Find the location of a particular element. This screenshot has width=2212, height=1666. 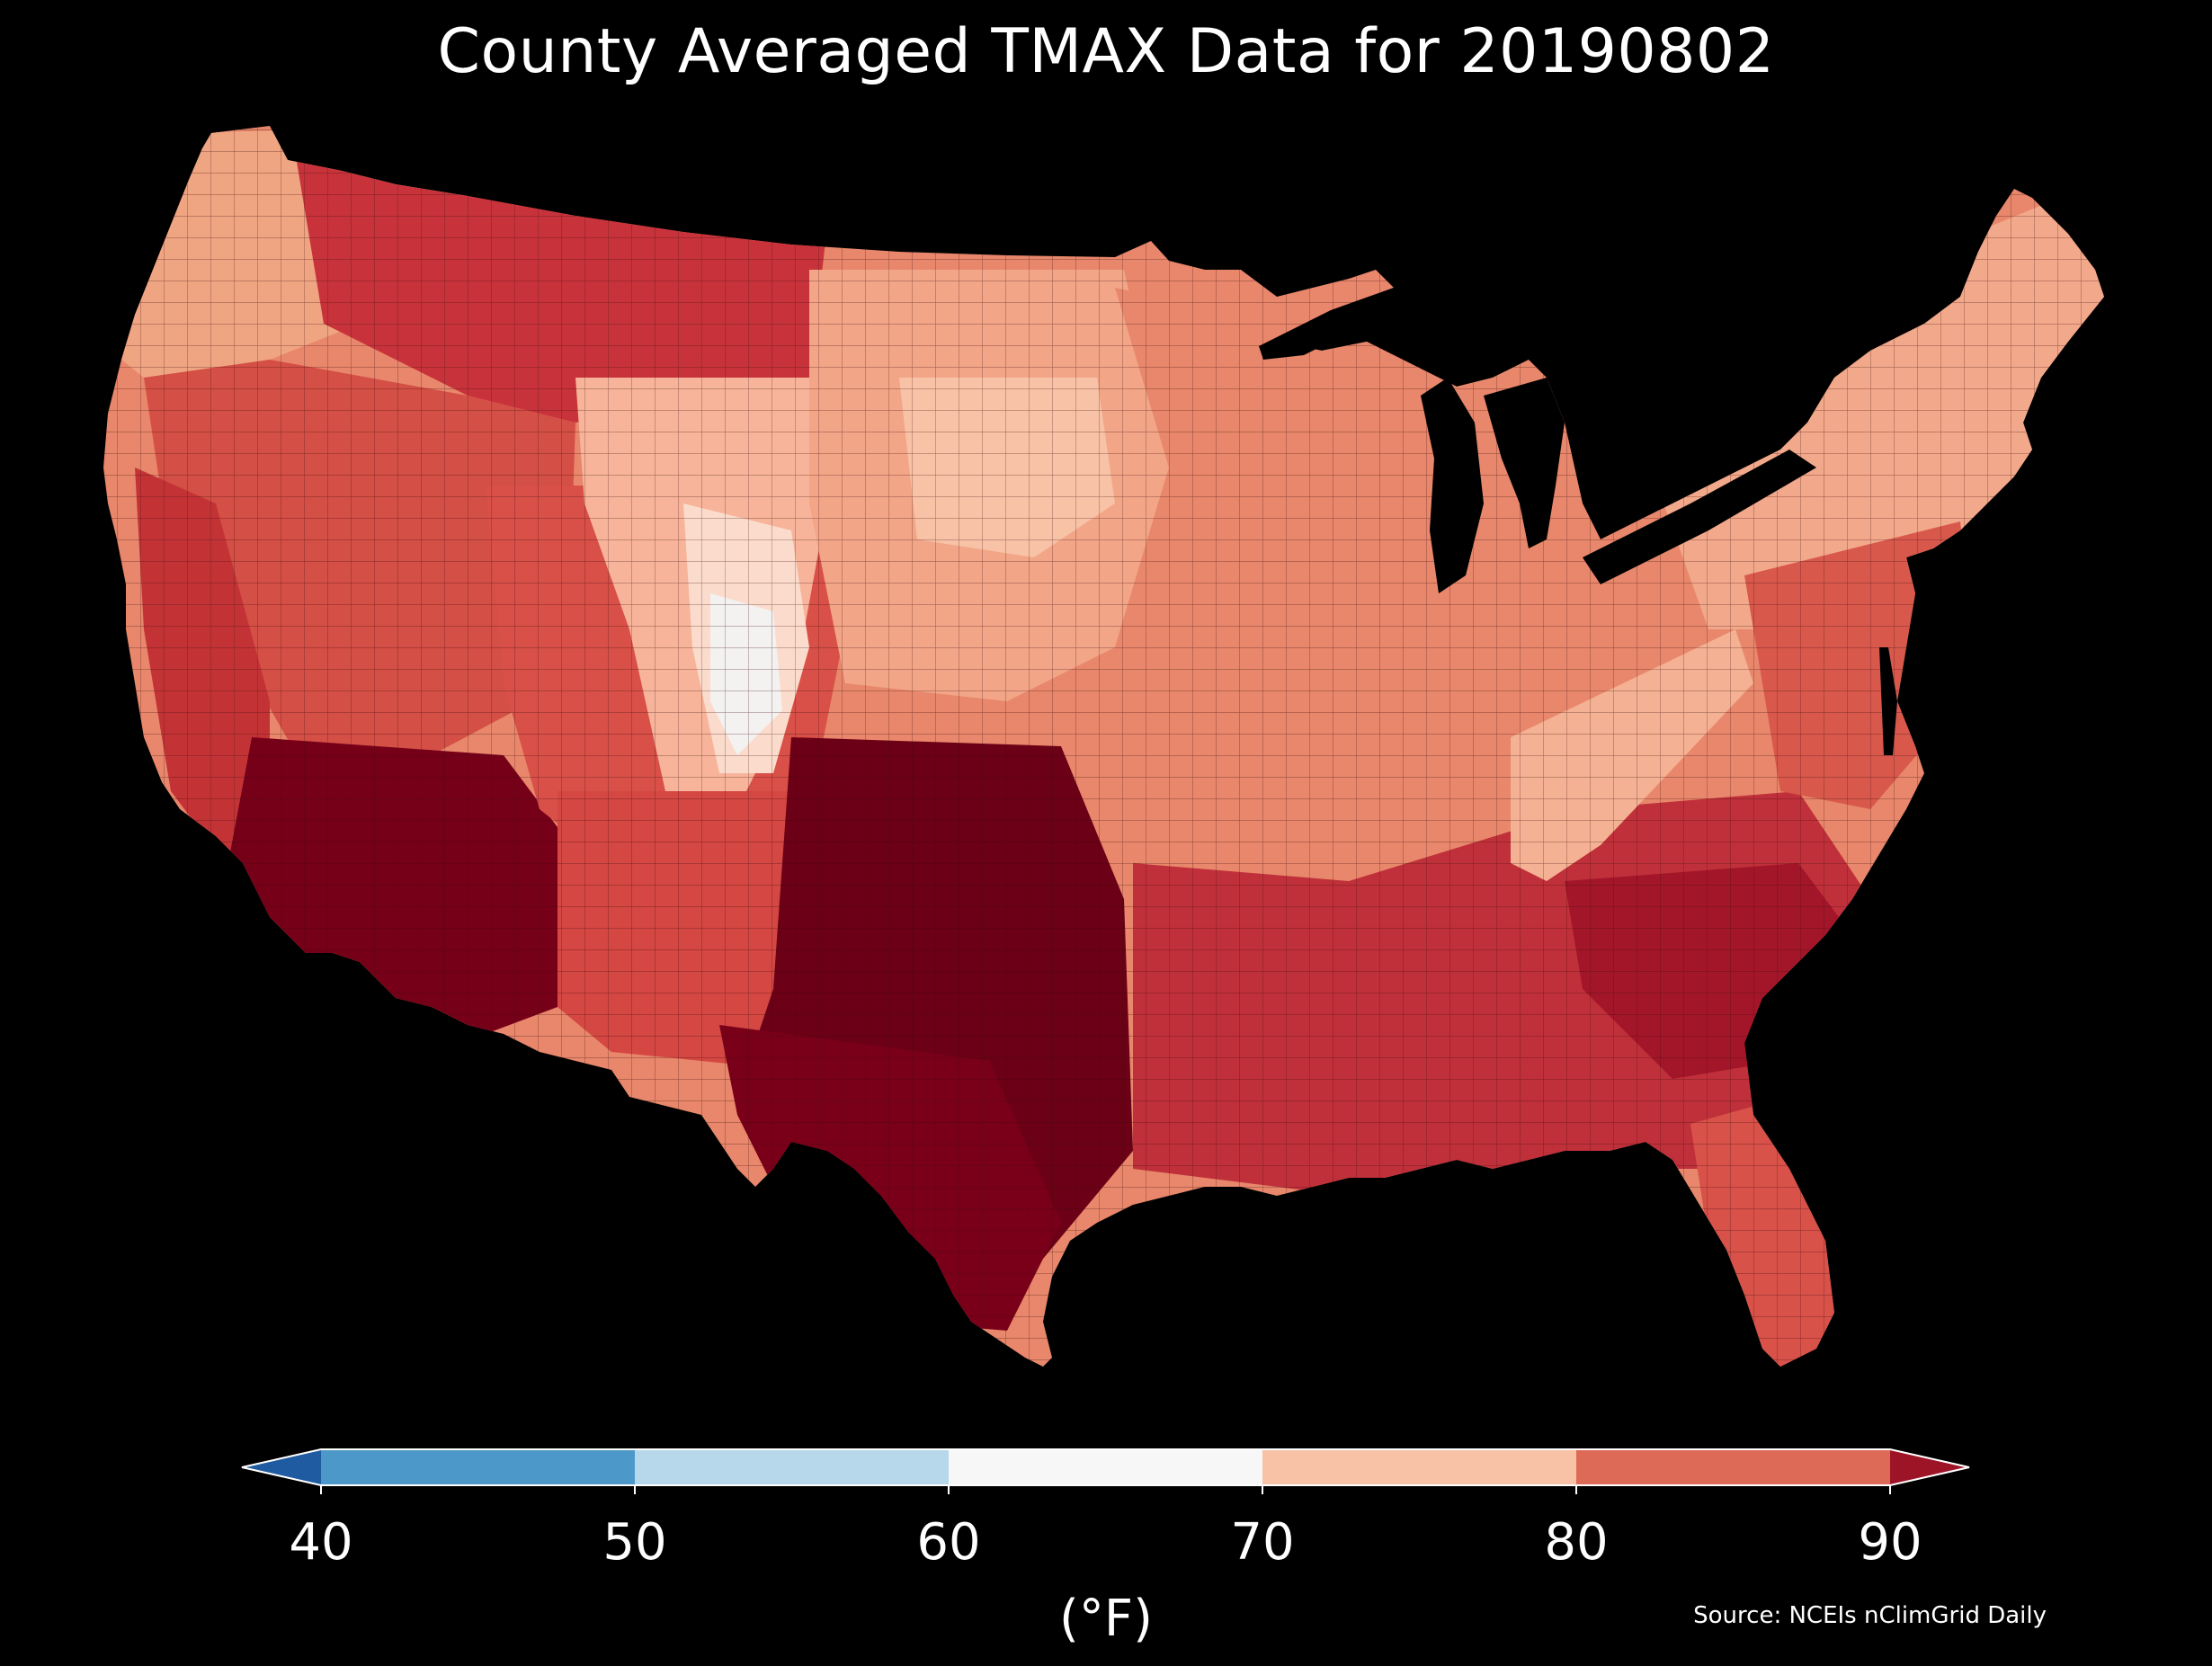

colorbar-tick-label: 60 is located at coordinates (948, 1542).